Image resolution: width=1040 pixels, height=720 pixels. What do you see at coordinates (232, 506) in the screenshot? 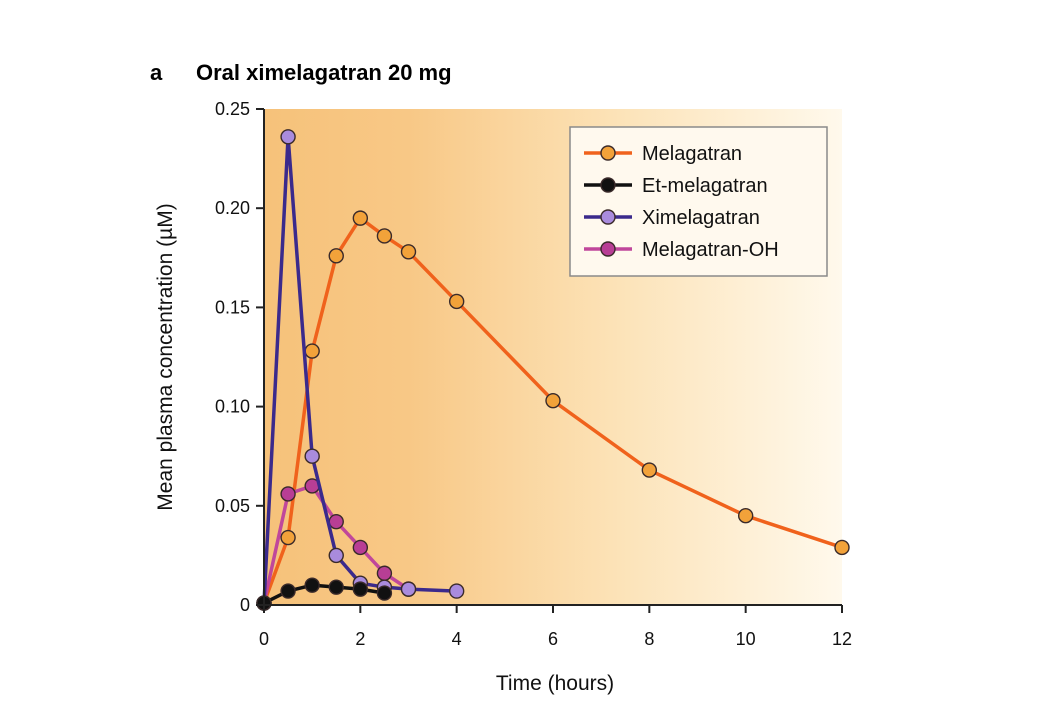
I see `y-tick-label: 0.05` at bounding box center [232, 506].